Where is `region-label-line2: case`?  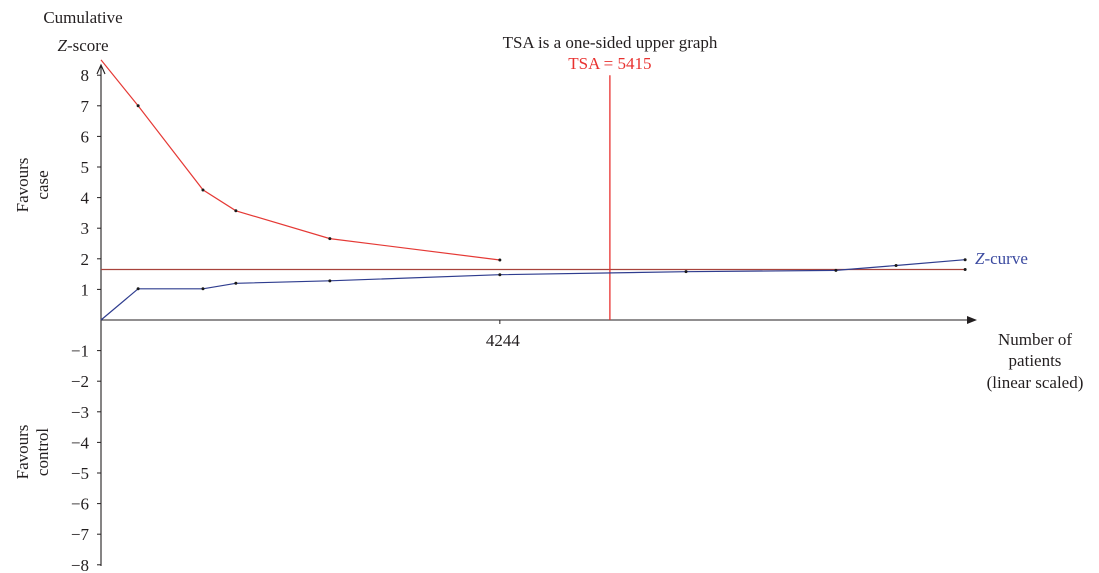 region-label-line2: case is located at coordinates (42, 184).